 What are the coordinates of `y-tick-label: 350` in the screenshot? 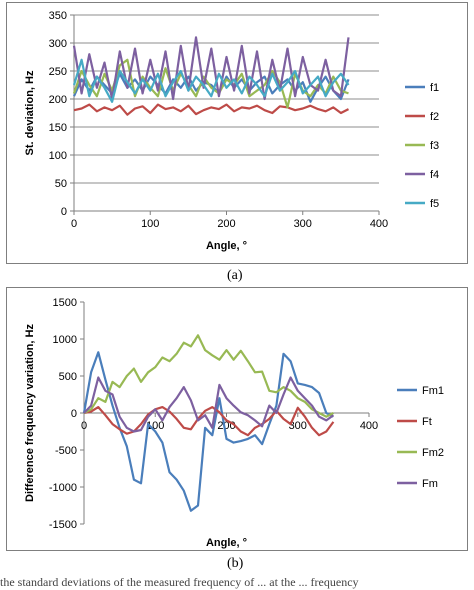 It's located at (58, 16).